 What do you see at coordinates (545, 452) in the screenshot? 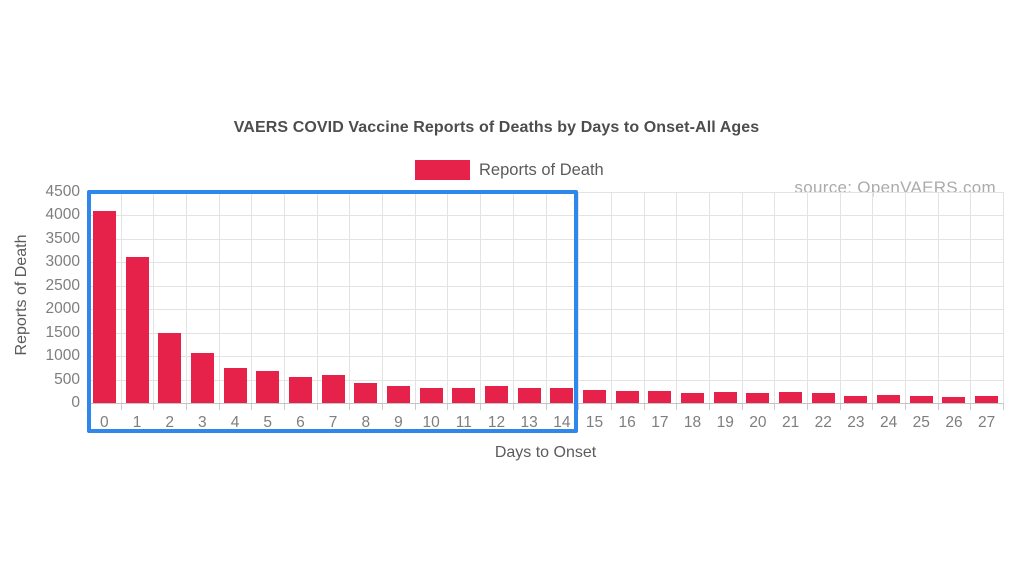
I see `x-axis-title: Days to Onset` at bounding box center [545, 452].